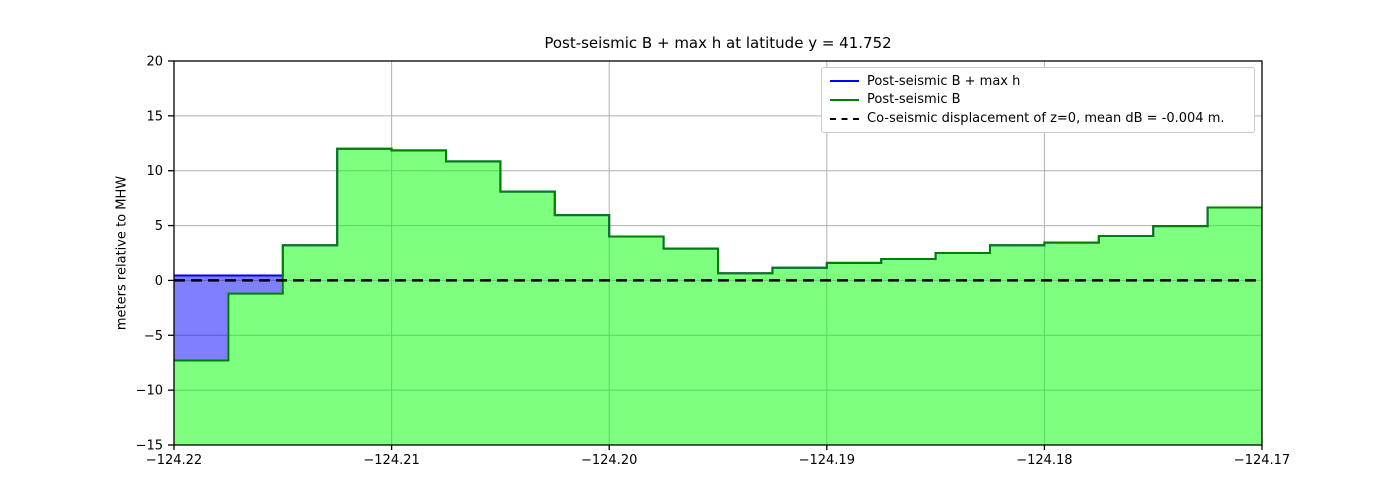  I want to click on x-tick-label: −124.20, so click(609, 460).